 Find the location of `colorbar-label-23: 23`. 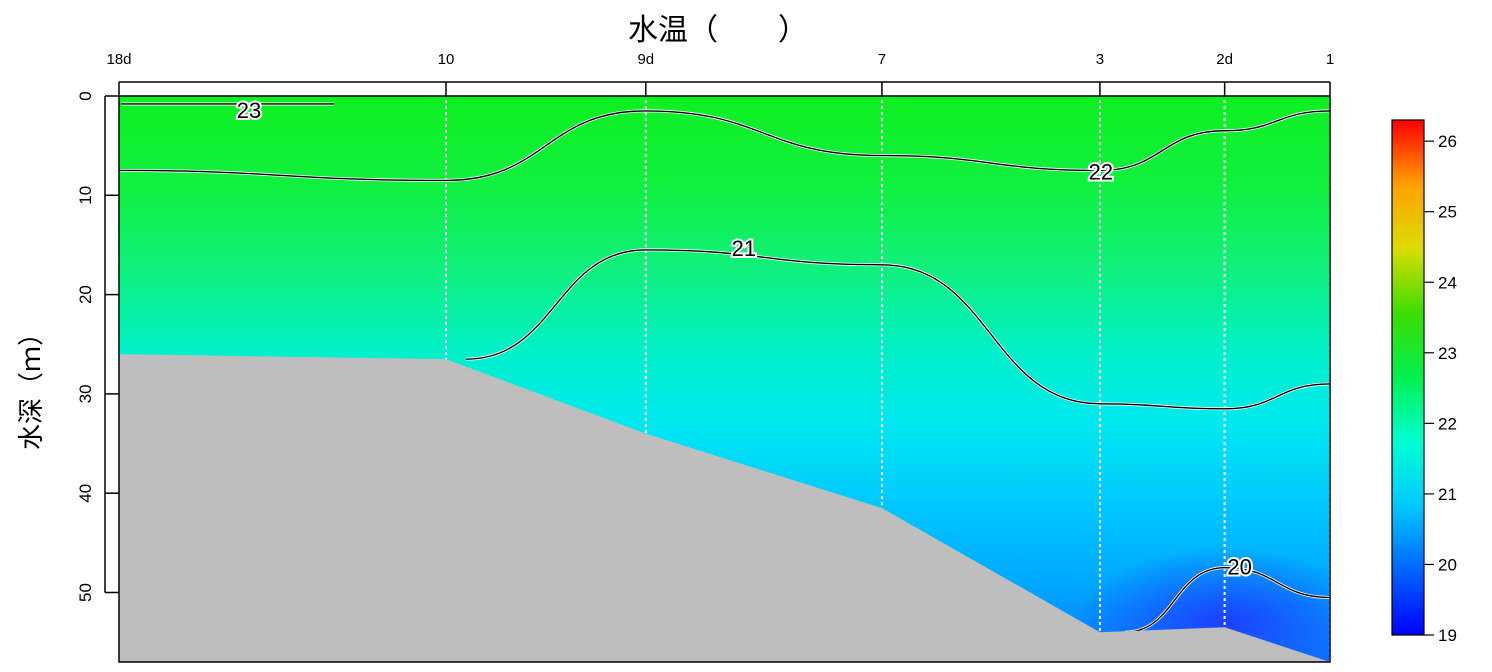

colorbar-label-23: 23 is located at coordinates (1447, 353).